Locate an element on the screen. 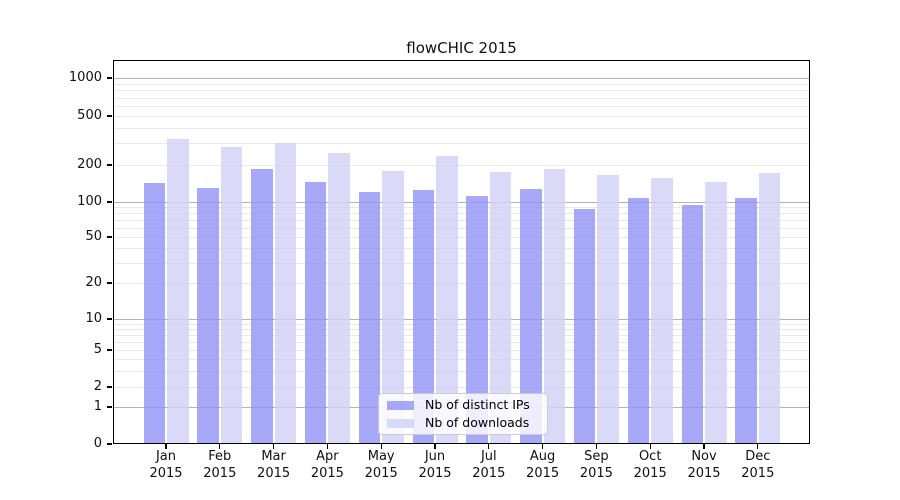 This screenshot has height=500, width=900. y-tick-label-20: 20 is located at coordinates (93, 282).